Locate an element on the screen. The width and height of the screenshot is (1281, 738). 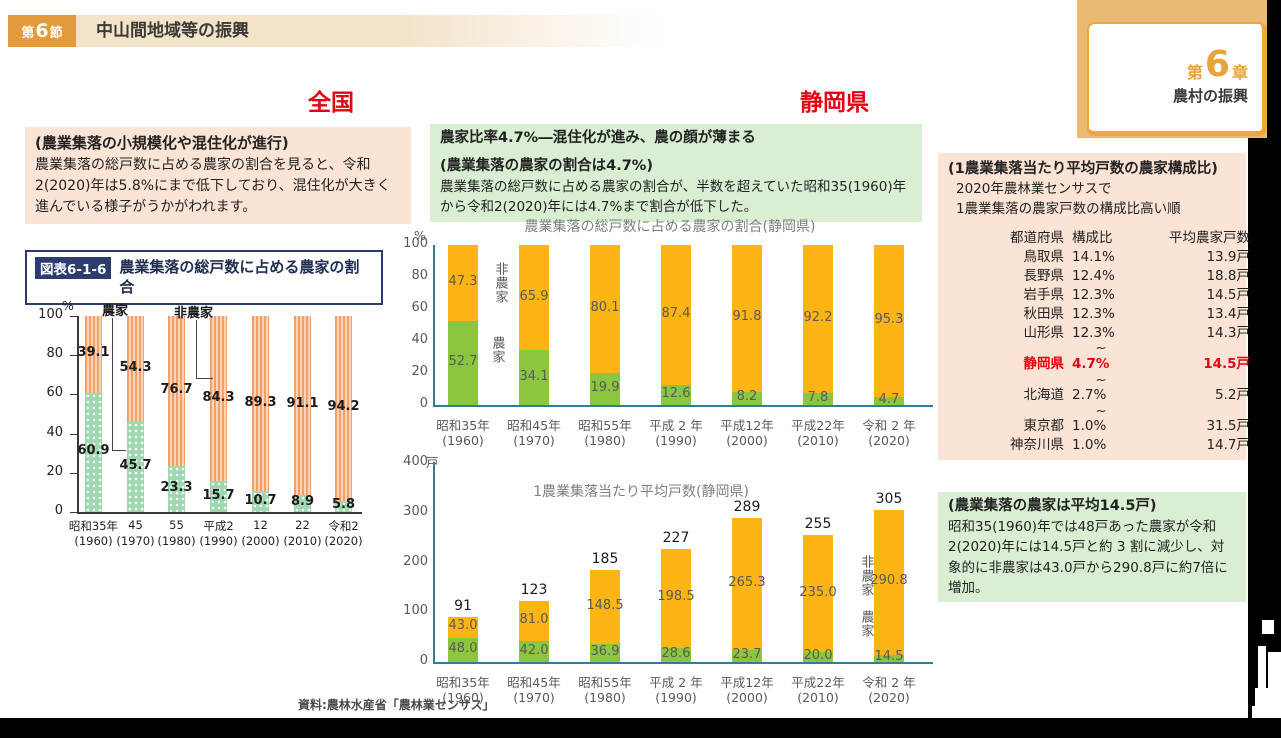
ranking-row: 北海道 2.7% 5.2戸 is located at coordinates (1115, 395).